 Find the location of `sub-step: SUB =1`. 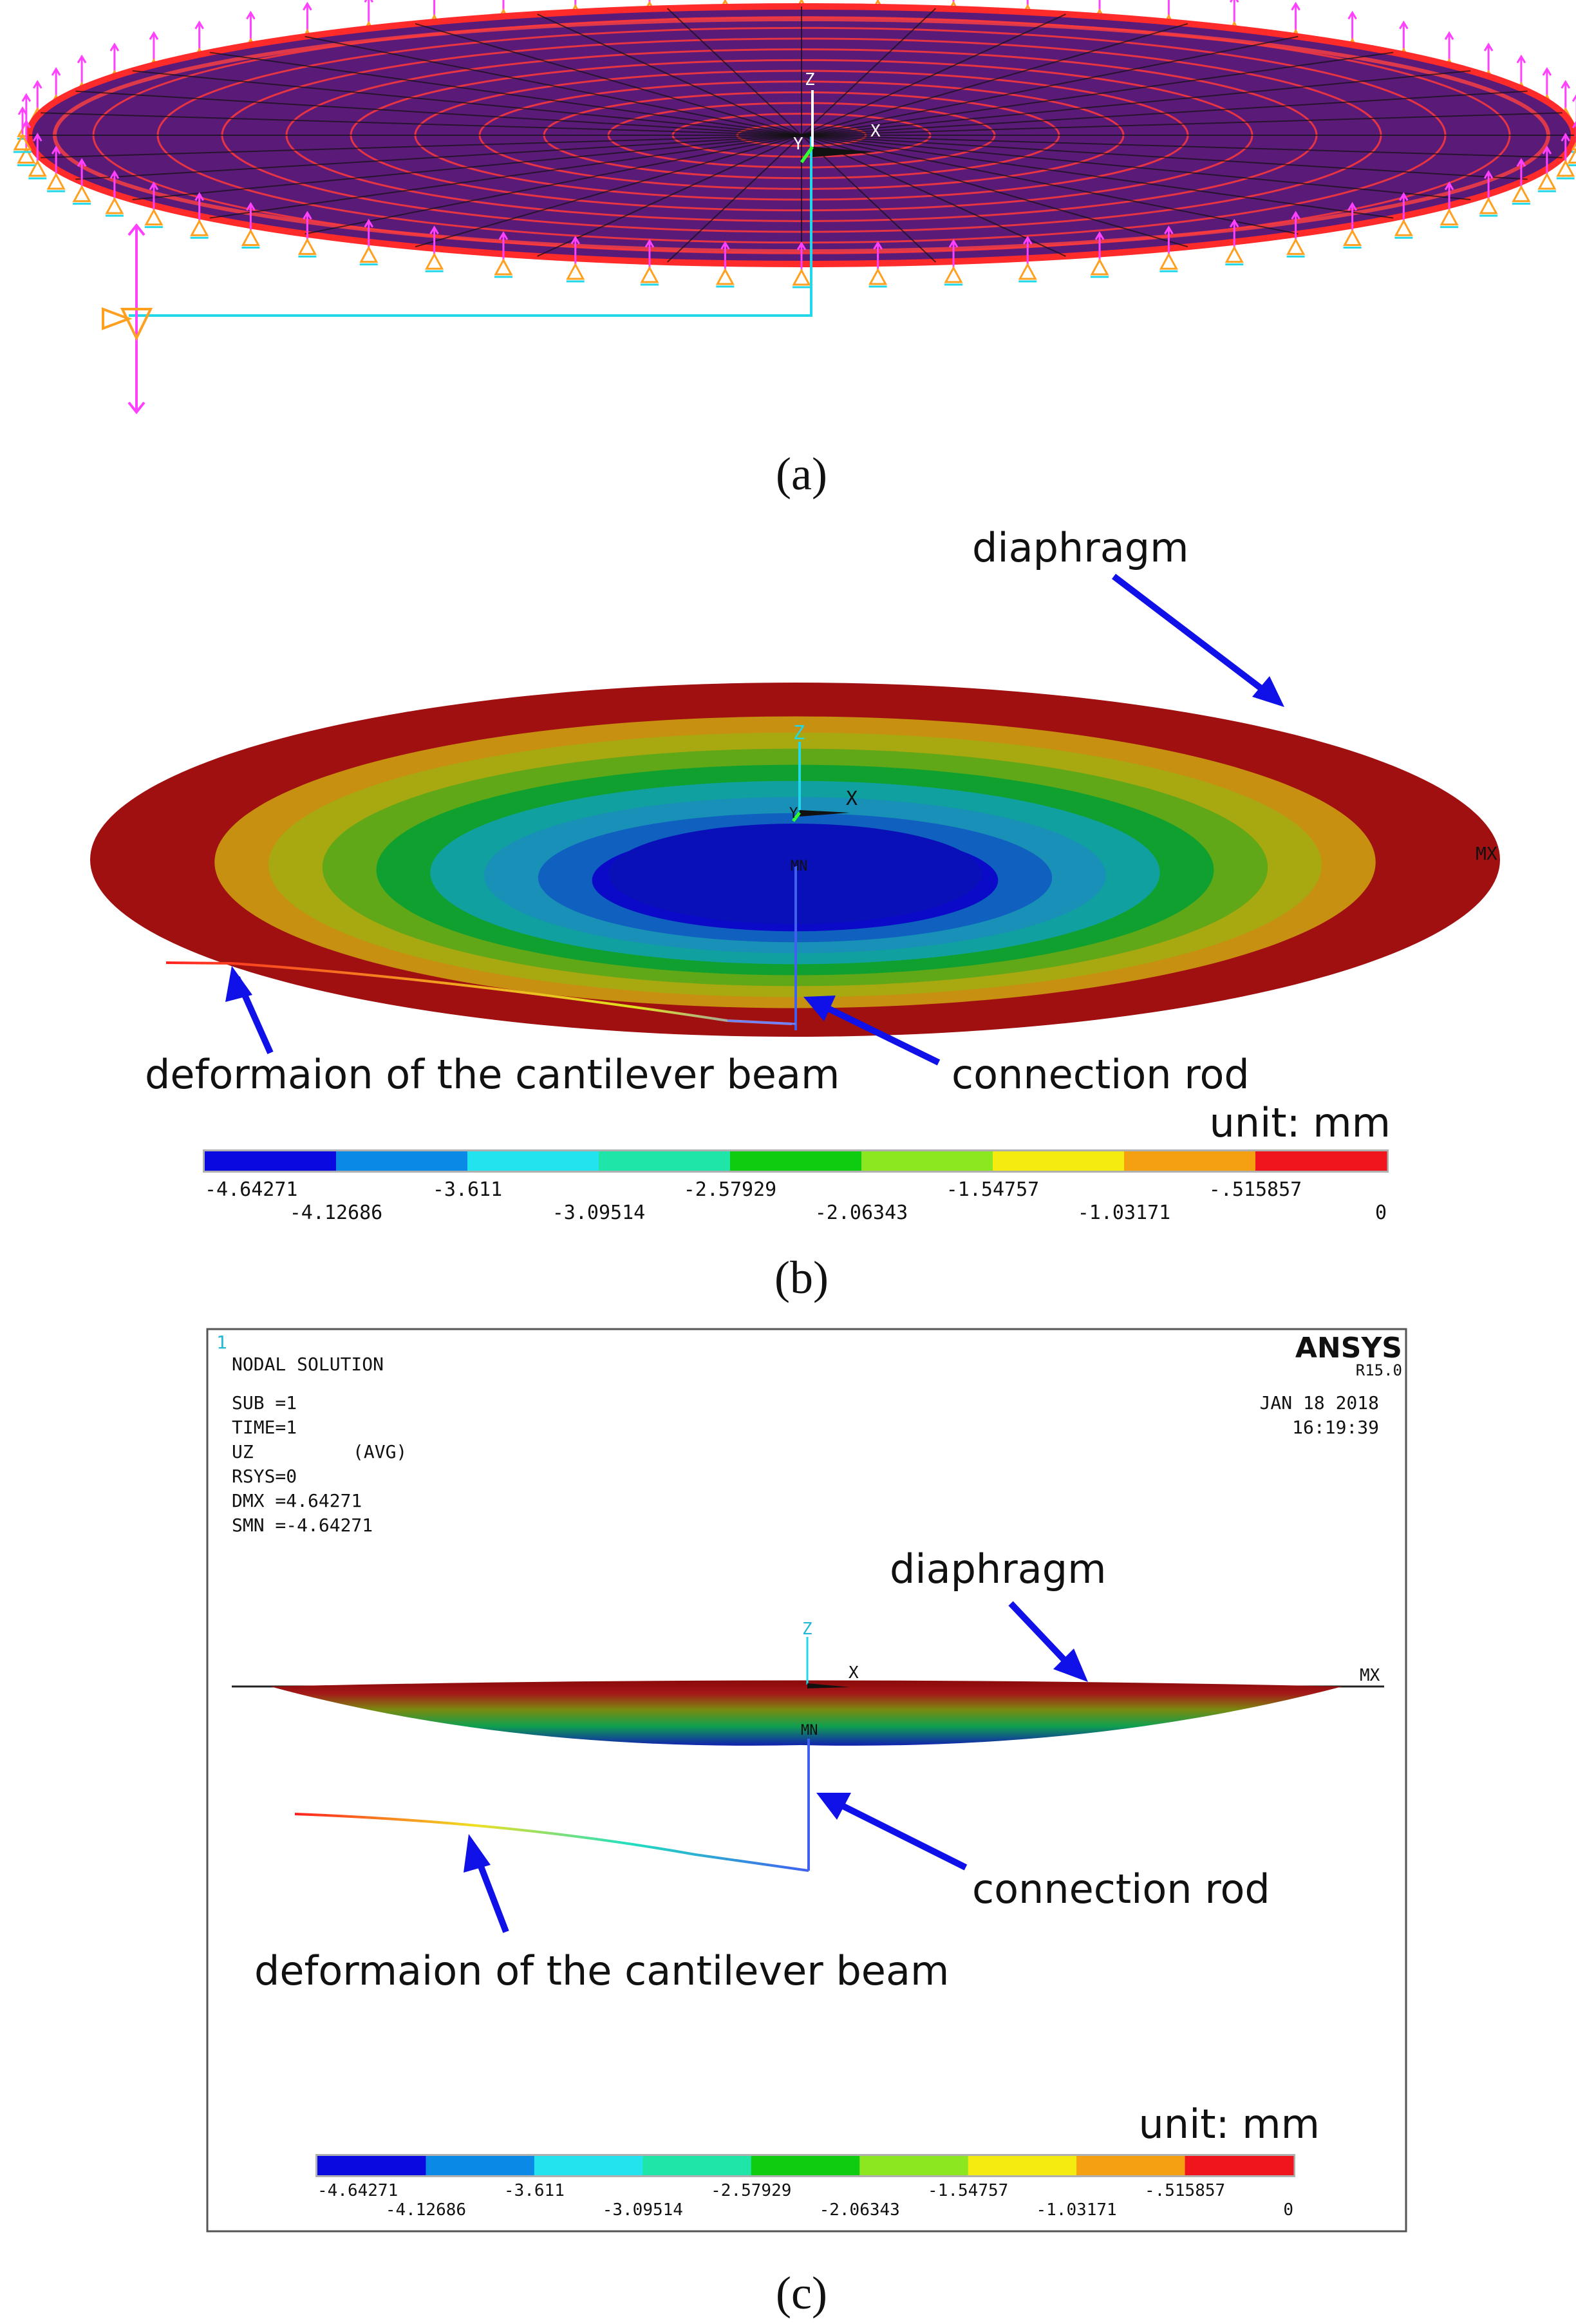

sub-step: SUB =1 is located at coordinates (264, 1402).